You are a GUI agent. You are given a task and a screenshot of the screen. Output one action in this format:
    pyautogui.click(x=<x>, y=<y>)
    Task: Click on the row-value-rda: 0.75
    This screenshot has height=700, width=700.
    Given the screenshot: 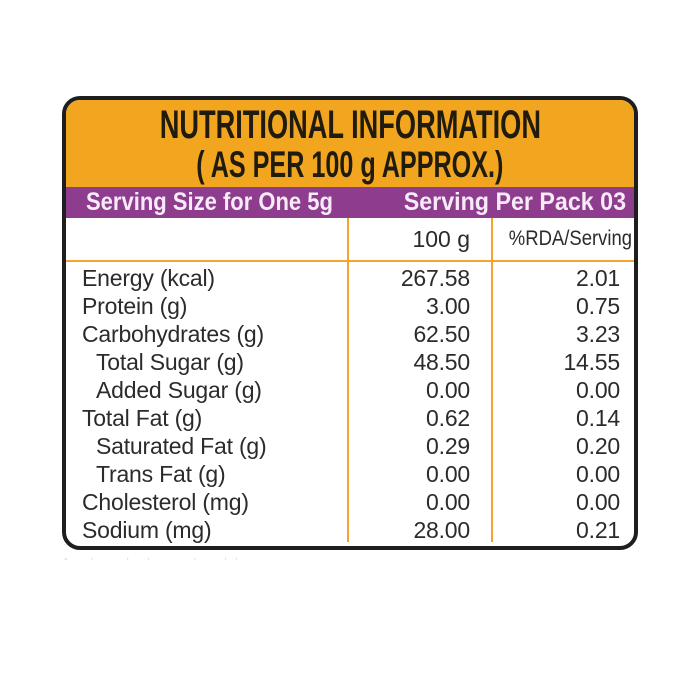 What is the action you would take?
    pyautogui.click(x=598, y=305)
    